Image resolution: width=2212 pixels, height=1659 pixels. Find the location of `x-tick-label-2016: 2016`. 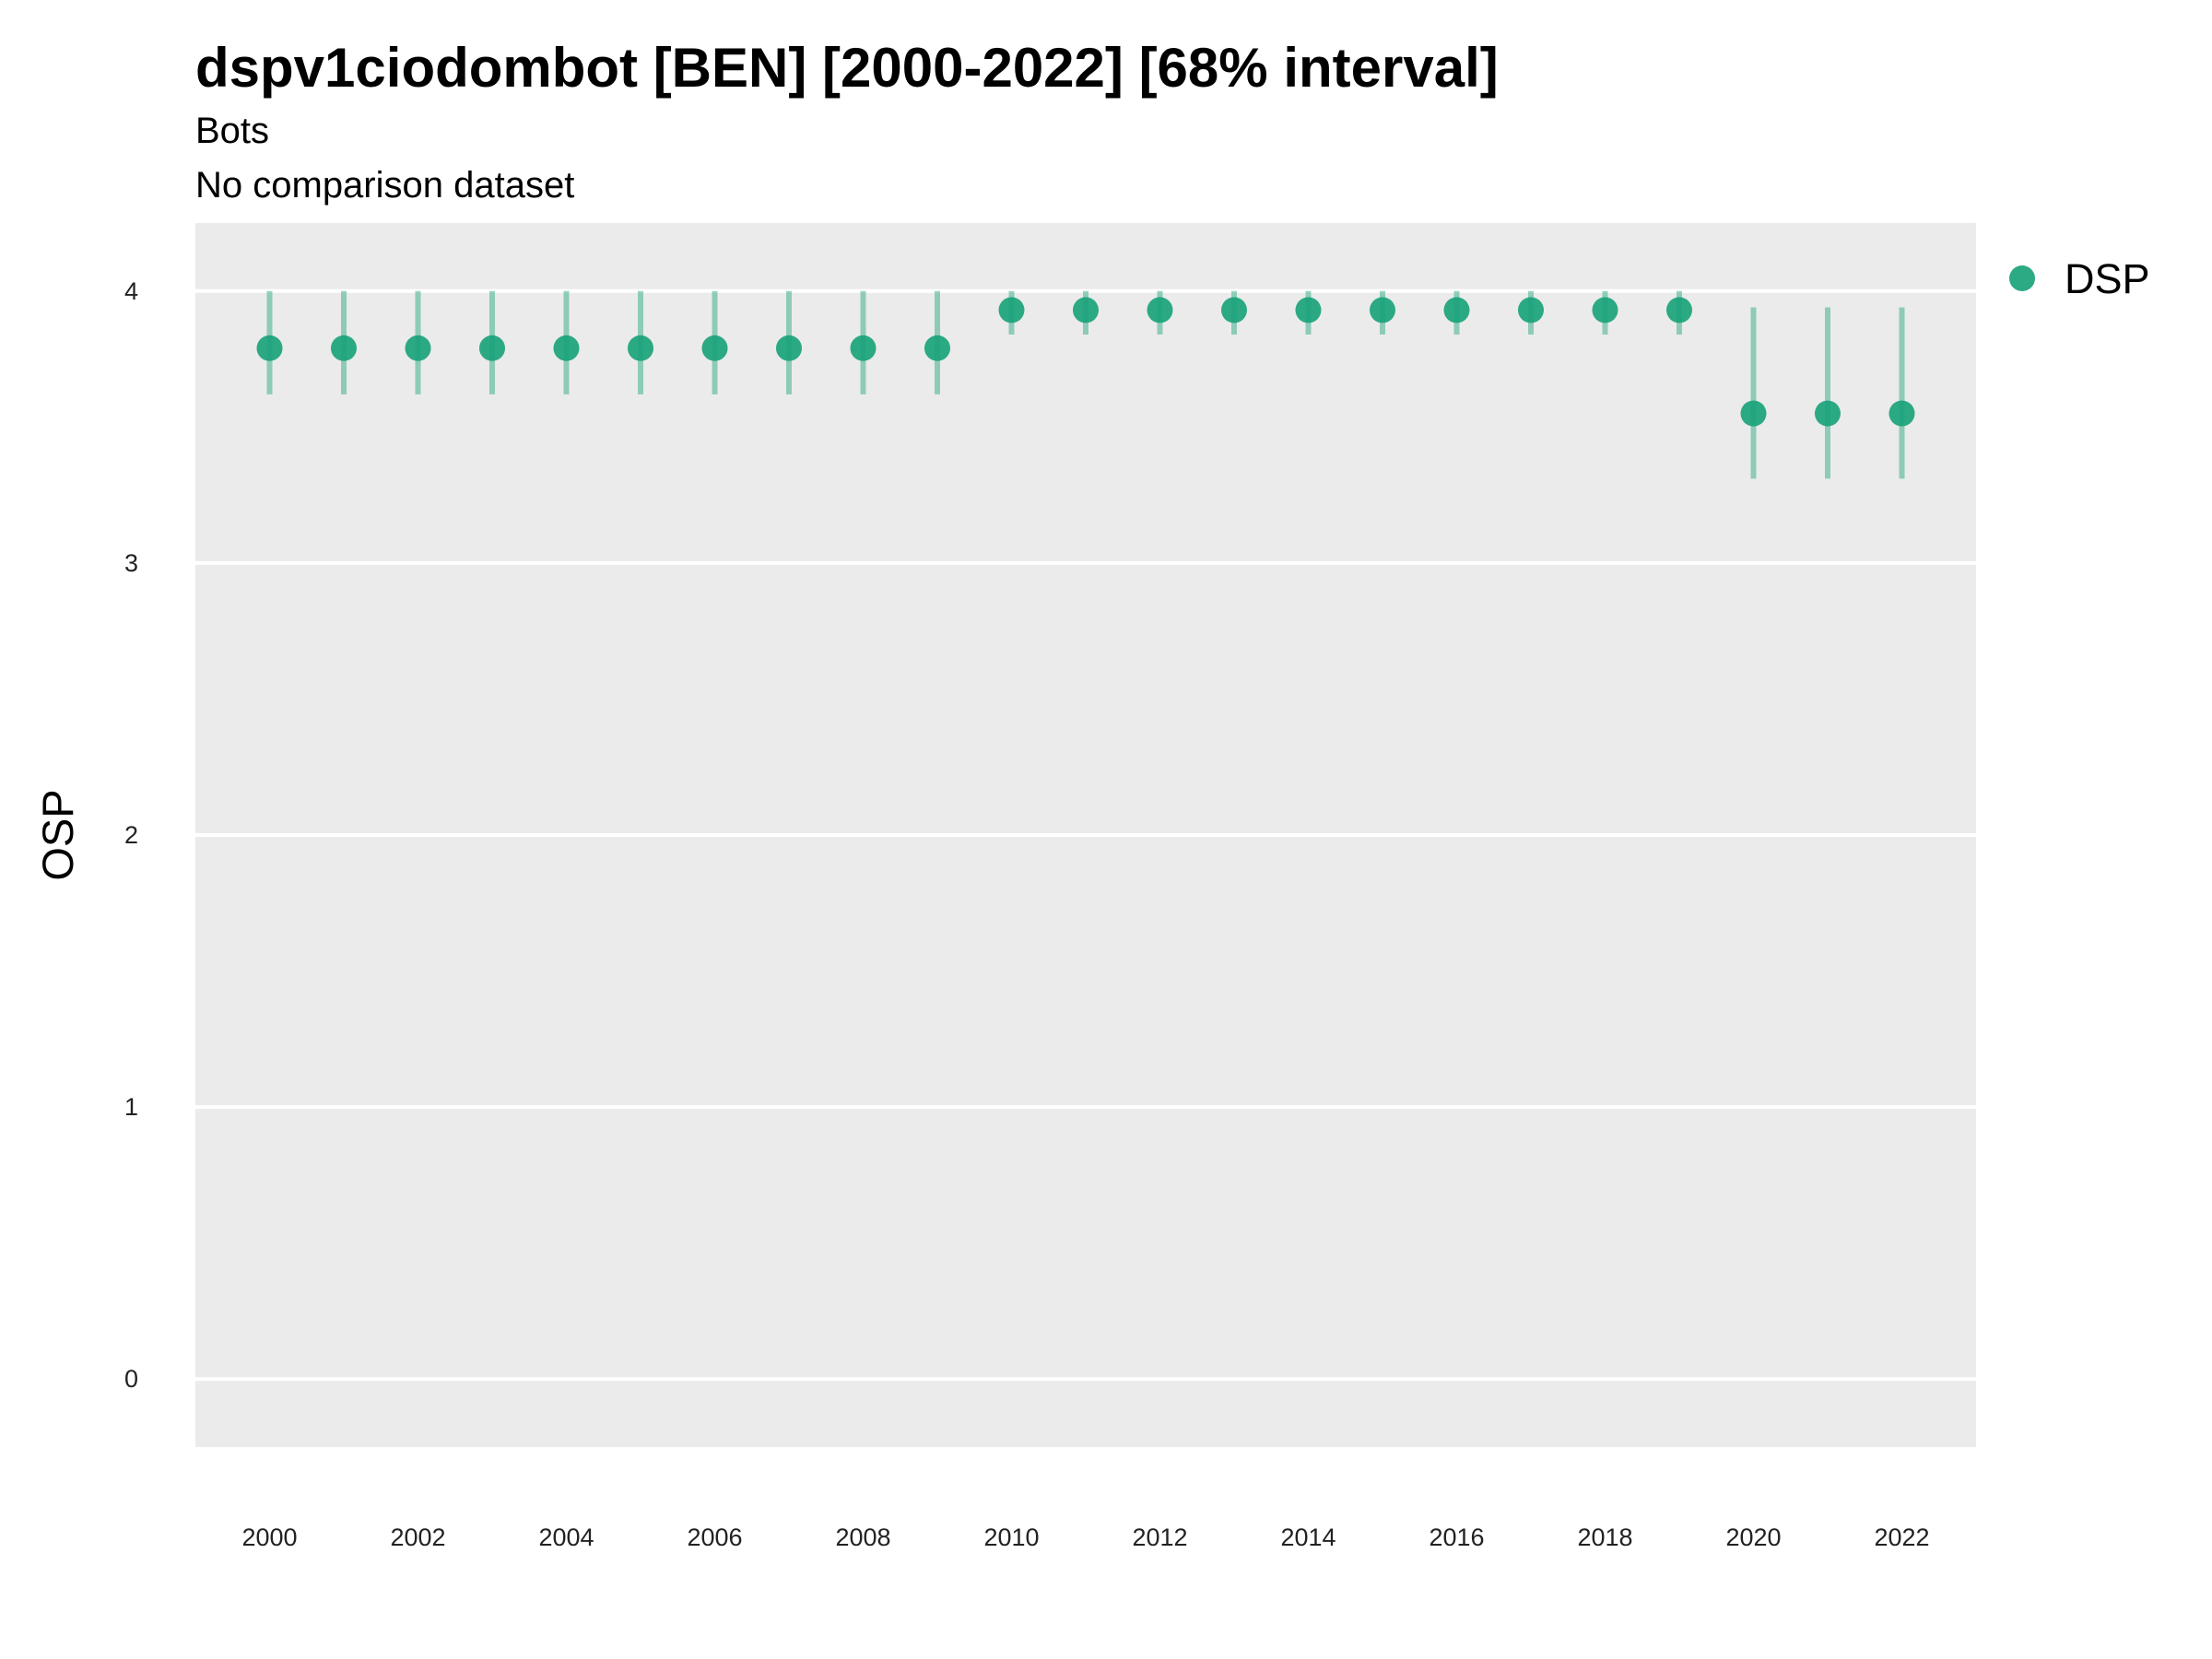

x-tick-label-2016: 2016 is located at coordinates (1456, 1537).